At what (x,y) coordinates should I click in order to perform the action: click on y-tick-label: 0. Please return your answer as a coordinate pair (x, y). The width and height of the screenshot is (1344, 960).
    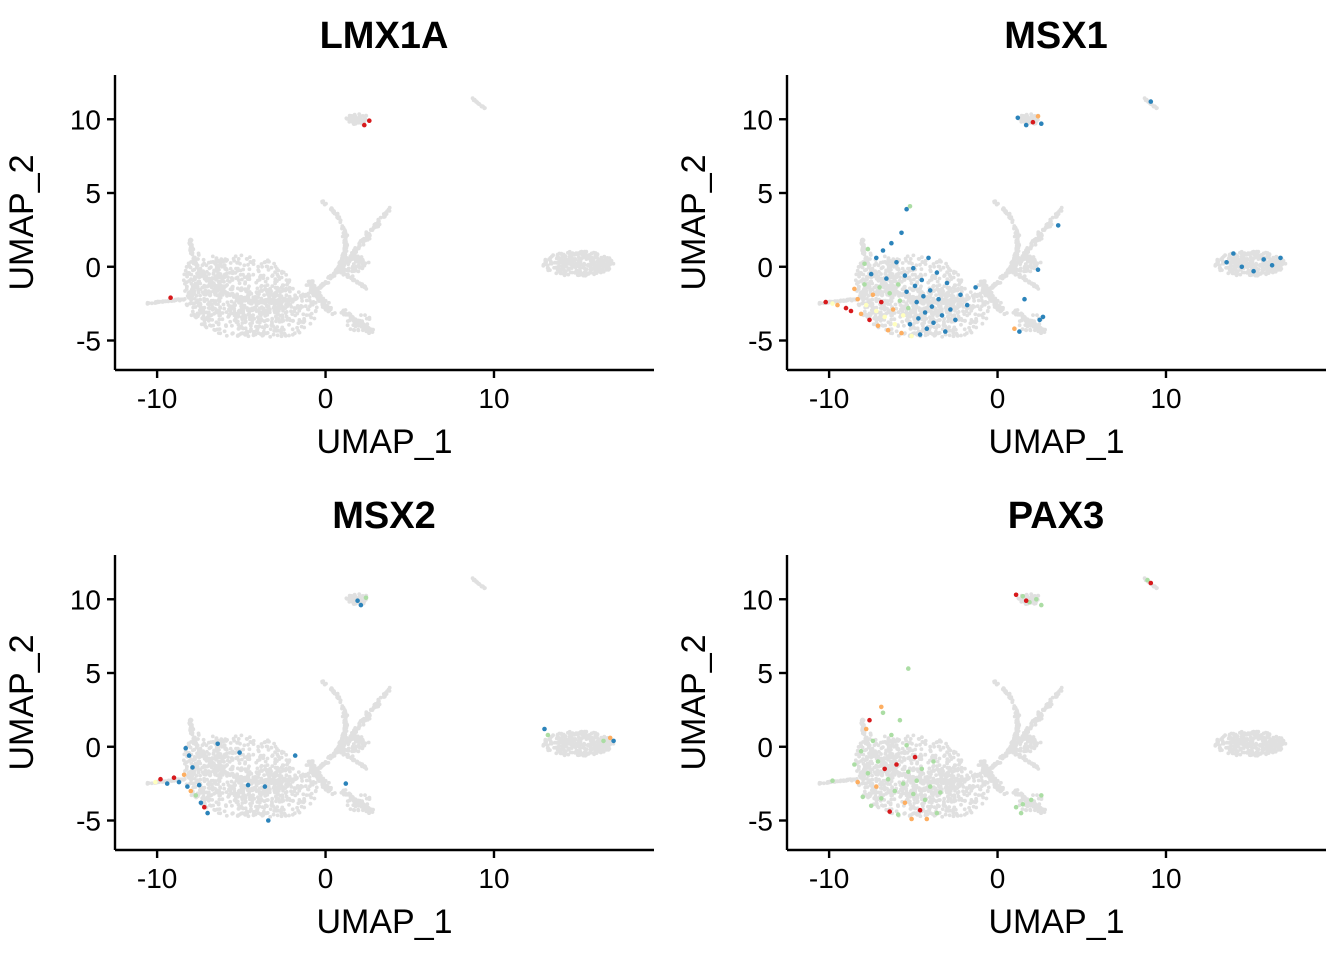
    Looking at the image, I should click on (765, 267).